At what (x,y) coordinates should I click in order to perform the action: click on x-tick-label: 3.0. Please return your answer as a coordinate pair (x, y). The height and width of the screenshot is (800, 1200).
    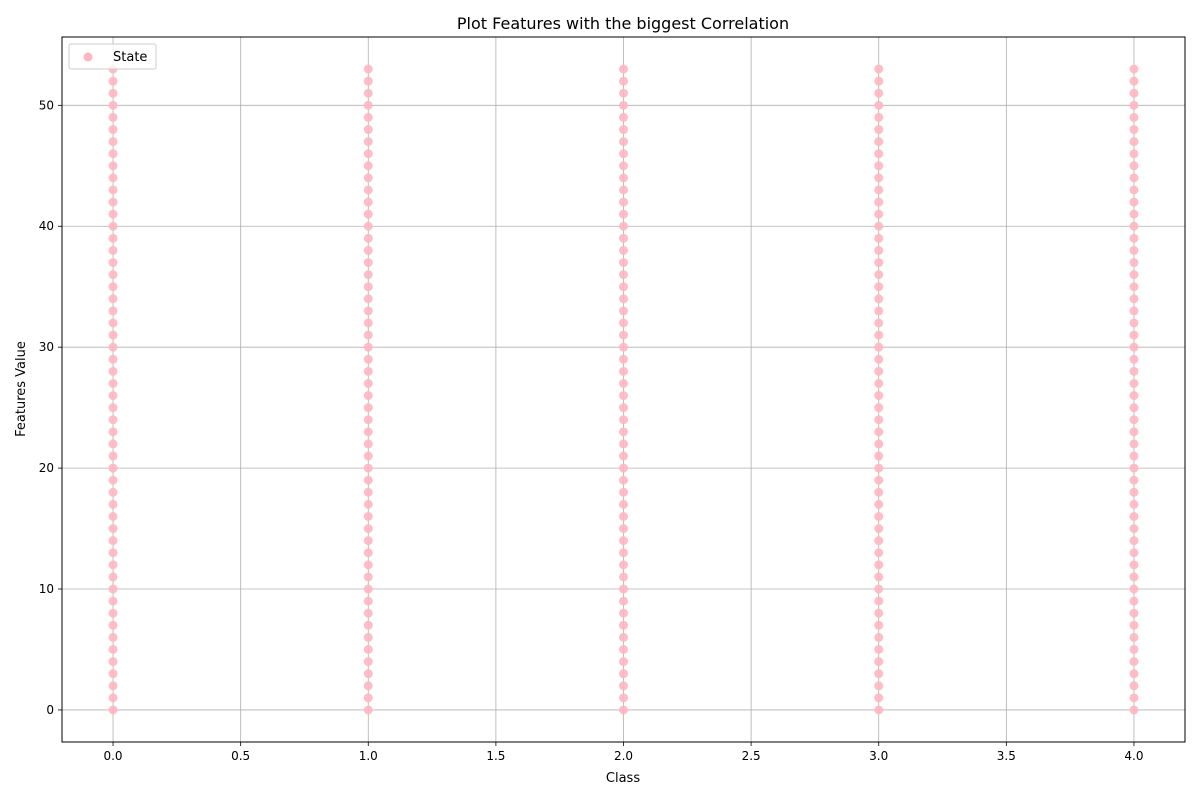
    Looking at the image, I should click on (878, 756).